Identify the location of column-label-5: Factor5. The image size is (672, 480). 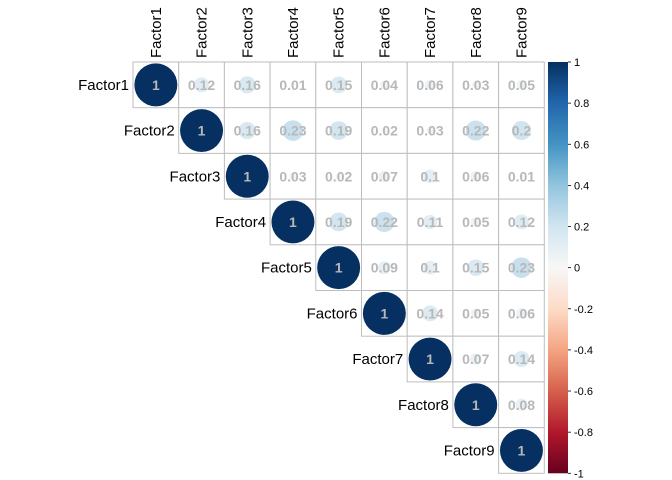
(339, 32).